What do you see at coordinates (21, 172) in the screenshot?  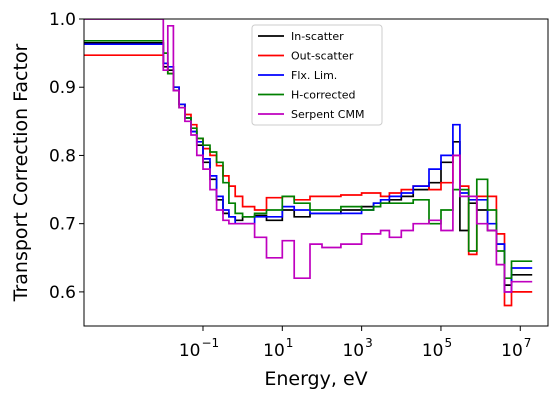 I see `y-axis-label: Transport Correction Factor` at bounding box center [21, 172].